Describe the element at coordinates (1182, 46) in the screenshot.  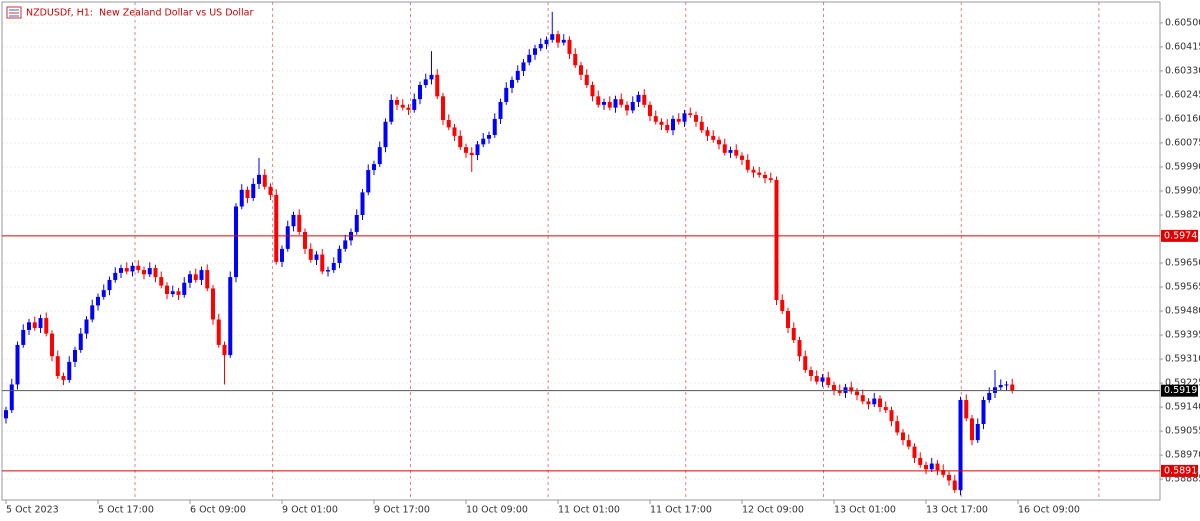
I see `y-tick-label: 0.60415` at that location.